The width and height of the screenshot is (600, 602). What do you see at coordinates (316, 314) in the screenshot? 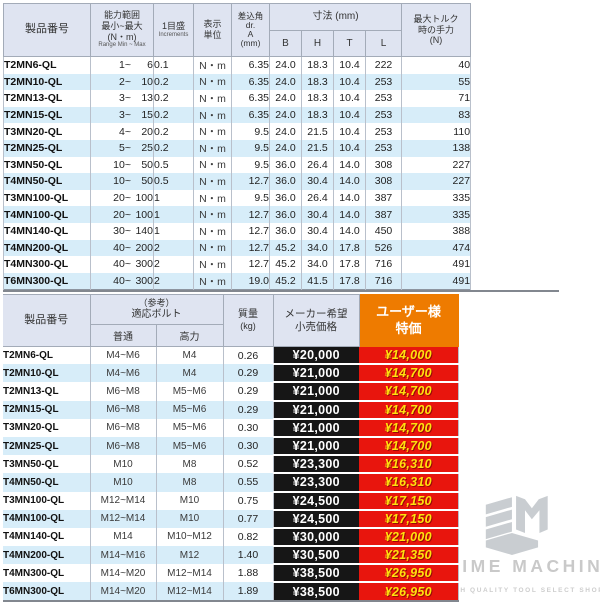
I see `msrp-line1: メーカー希望` at bounding box center [316, 314].